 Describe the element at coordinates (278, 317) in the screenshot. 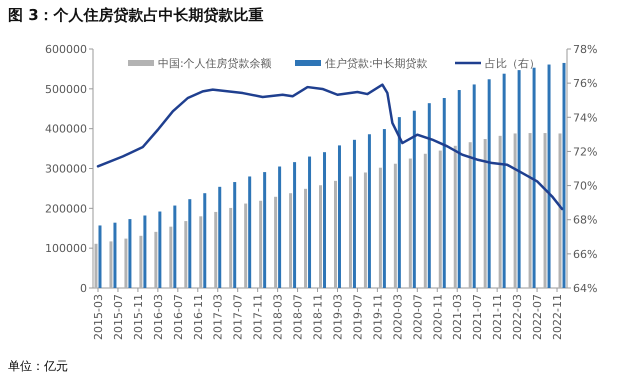

I see `x-tick-label: 2018-03` at that location.